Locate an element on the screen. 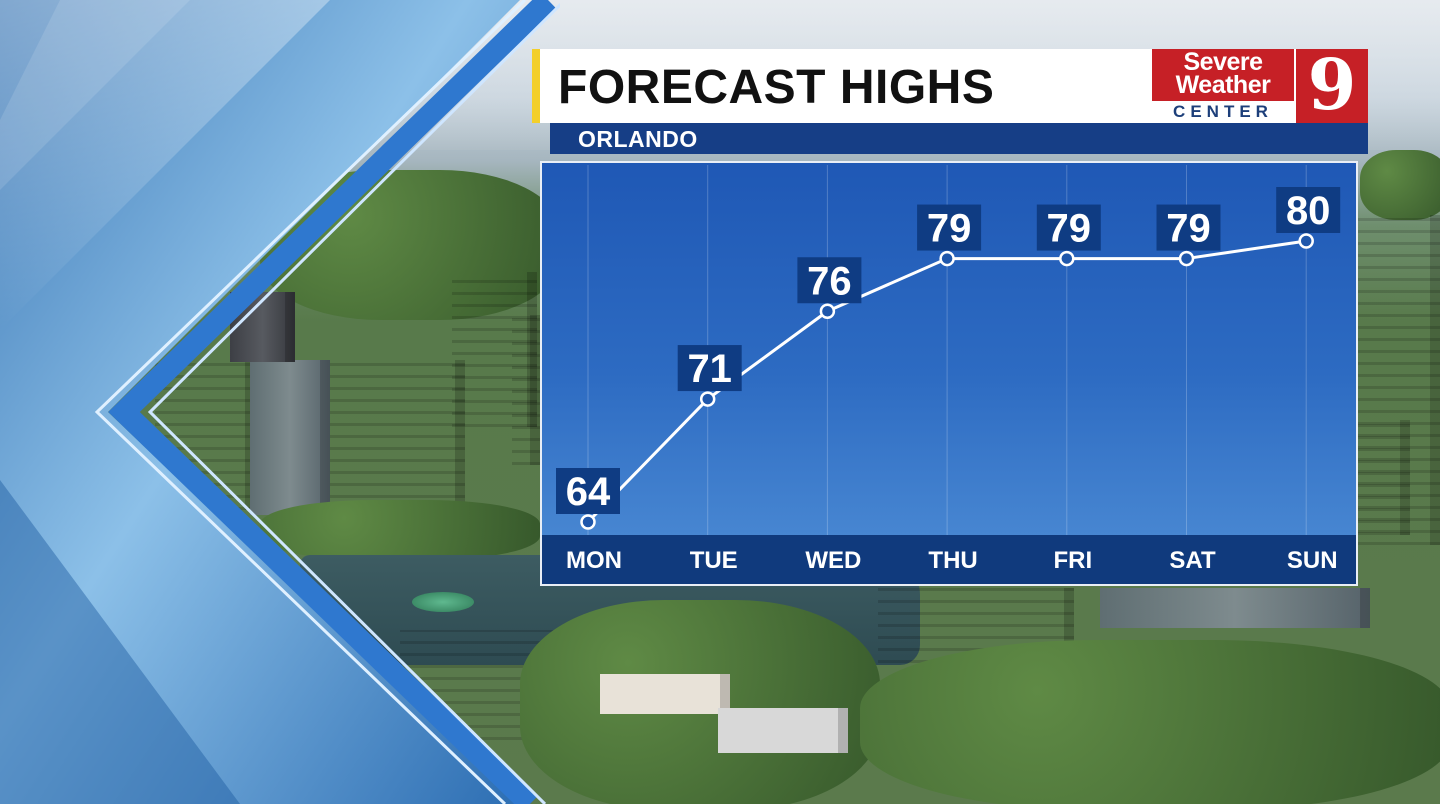  location-bar is located at coordinates (959, 138).